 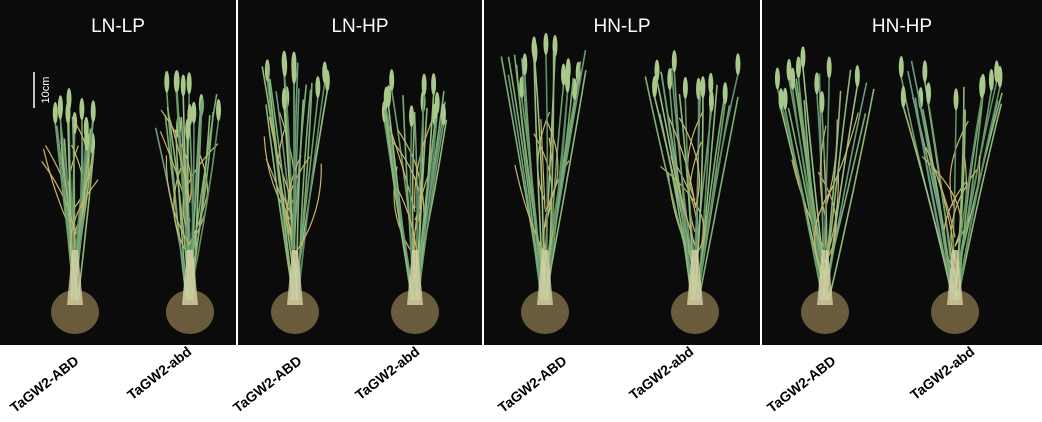 What do you see at coordinates (118, 26) in the screenshot?
I see `panel-title: LN-LP` at bounding box center [118, 26].